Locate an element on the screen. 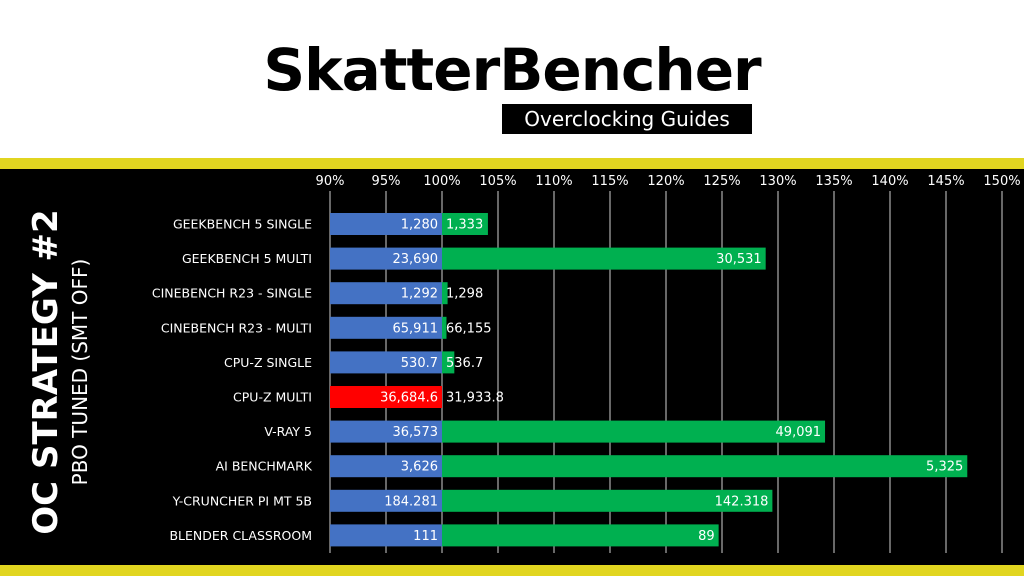 This screenshot has height=576, width=1024. result-value-label: 1,298 is located at coordinates (464, 294).